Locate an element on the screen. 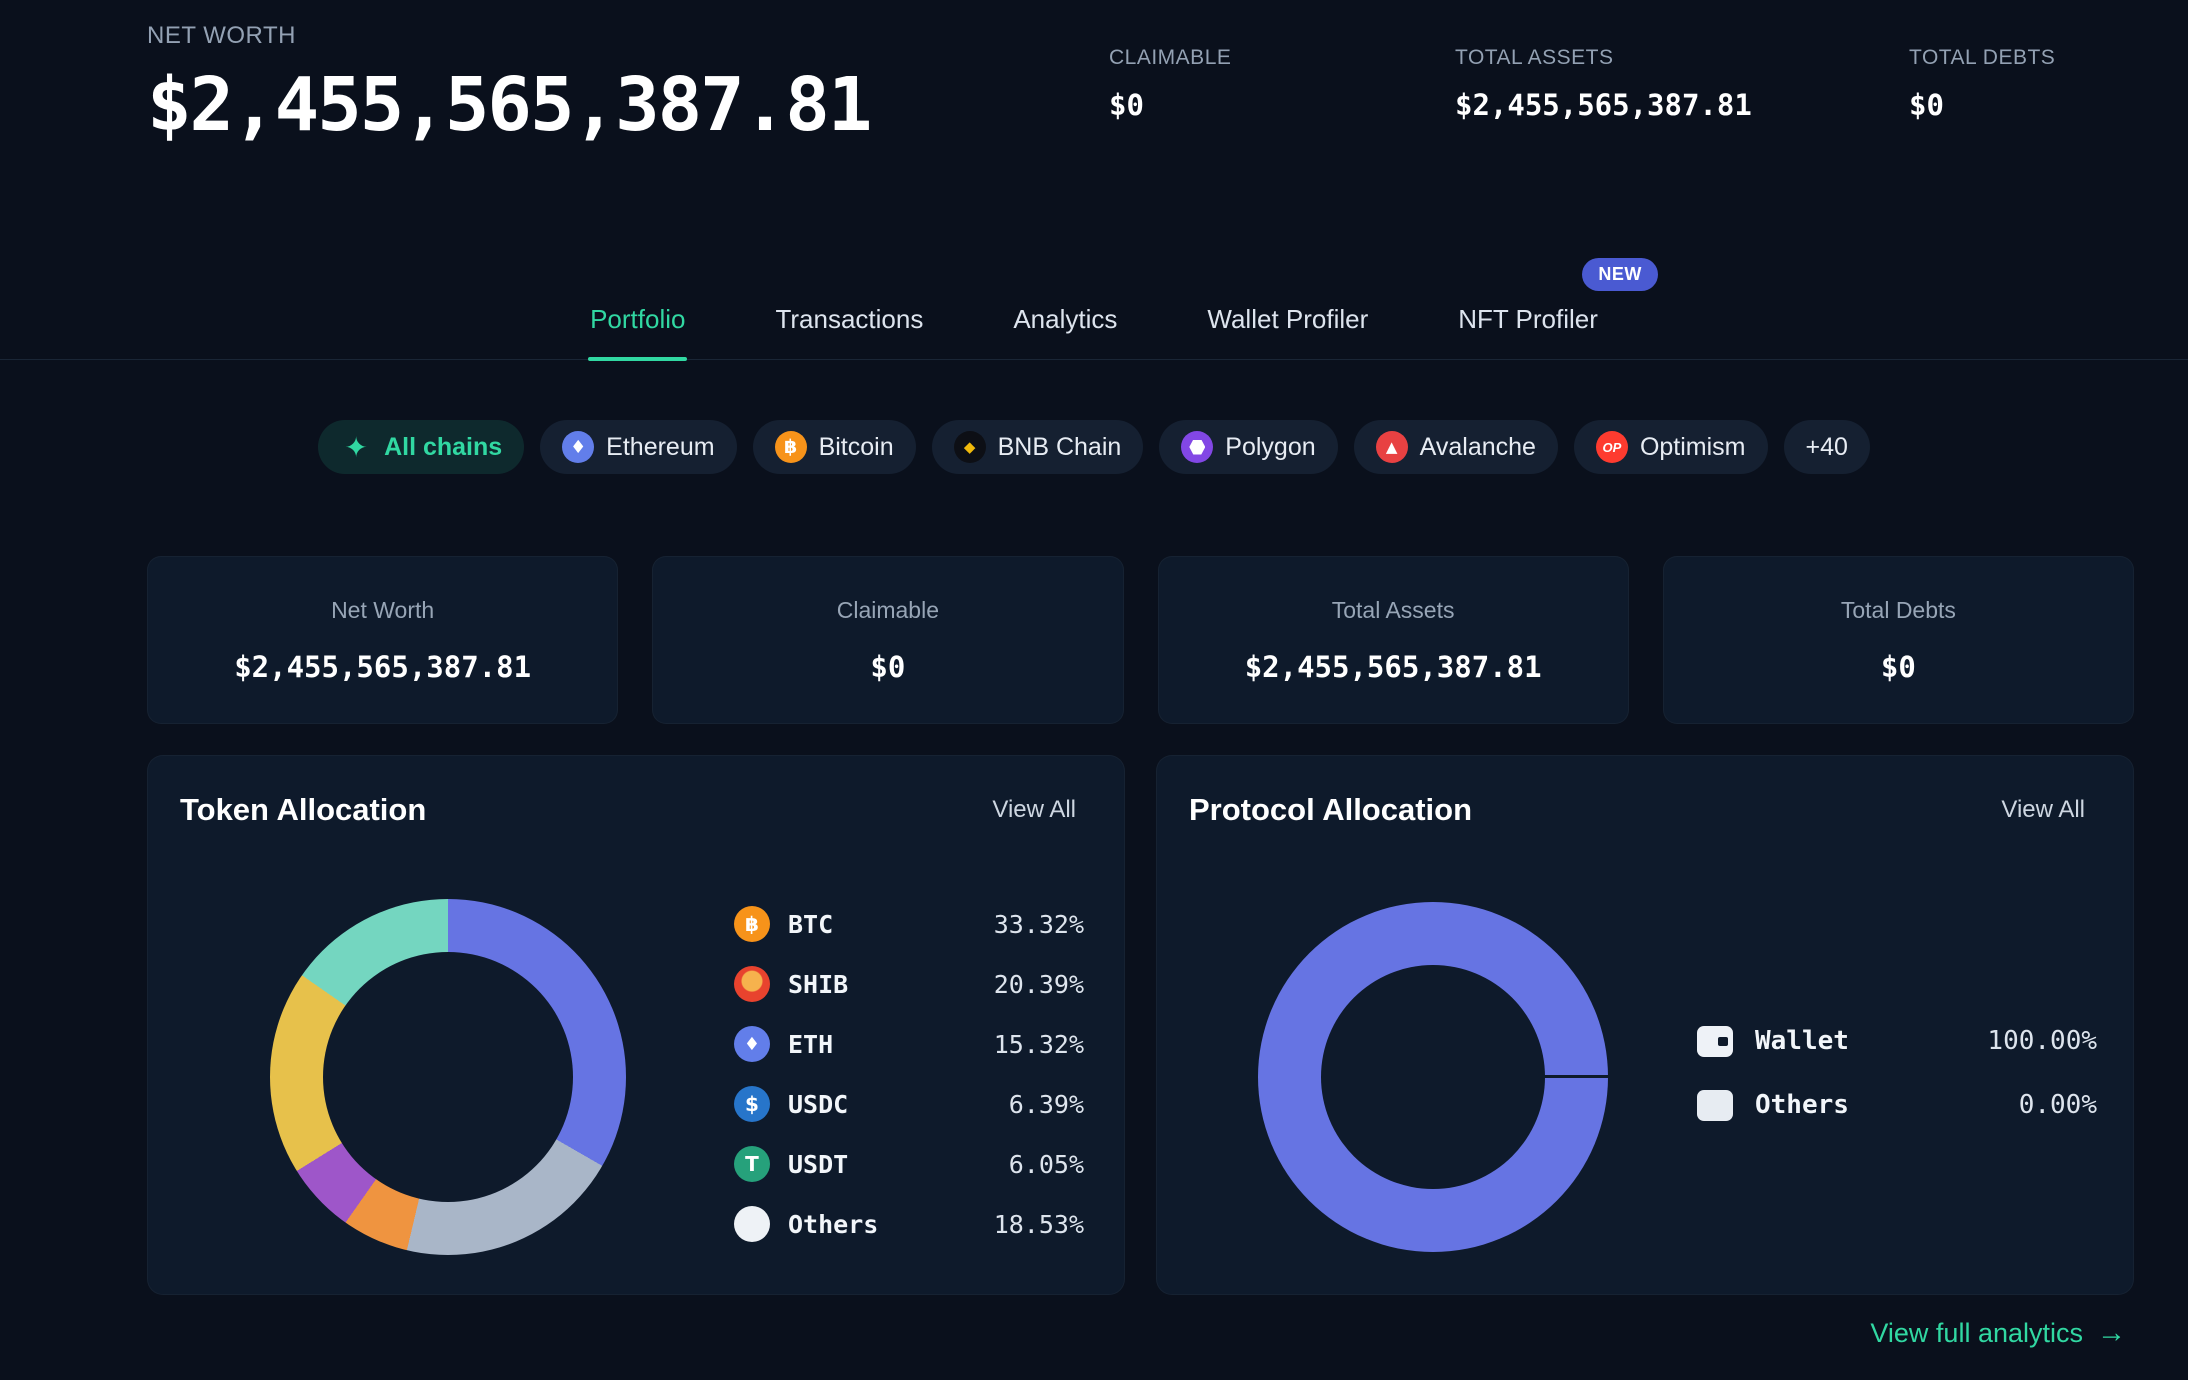 The height and width of the screenshot is (1380, 2188). tab-analytics: Analytics is located at coordinates (1065, 322).